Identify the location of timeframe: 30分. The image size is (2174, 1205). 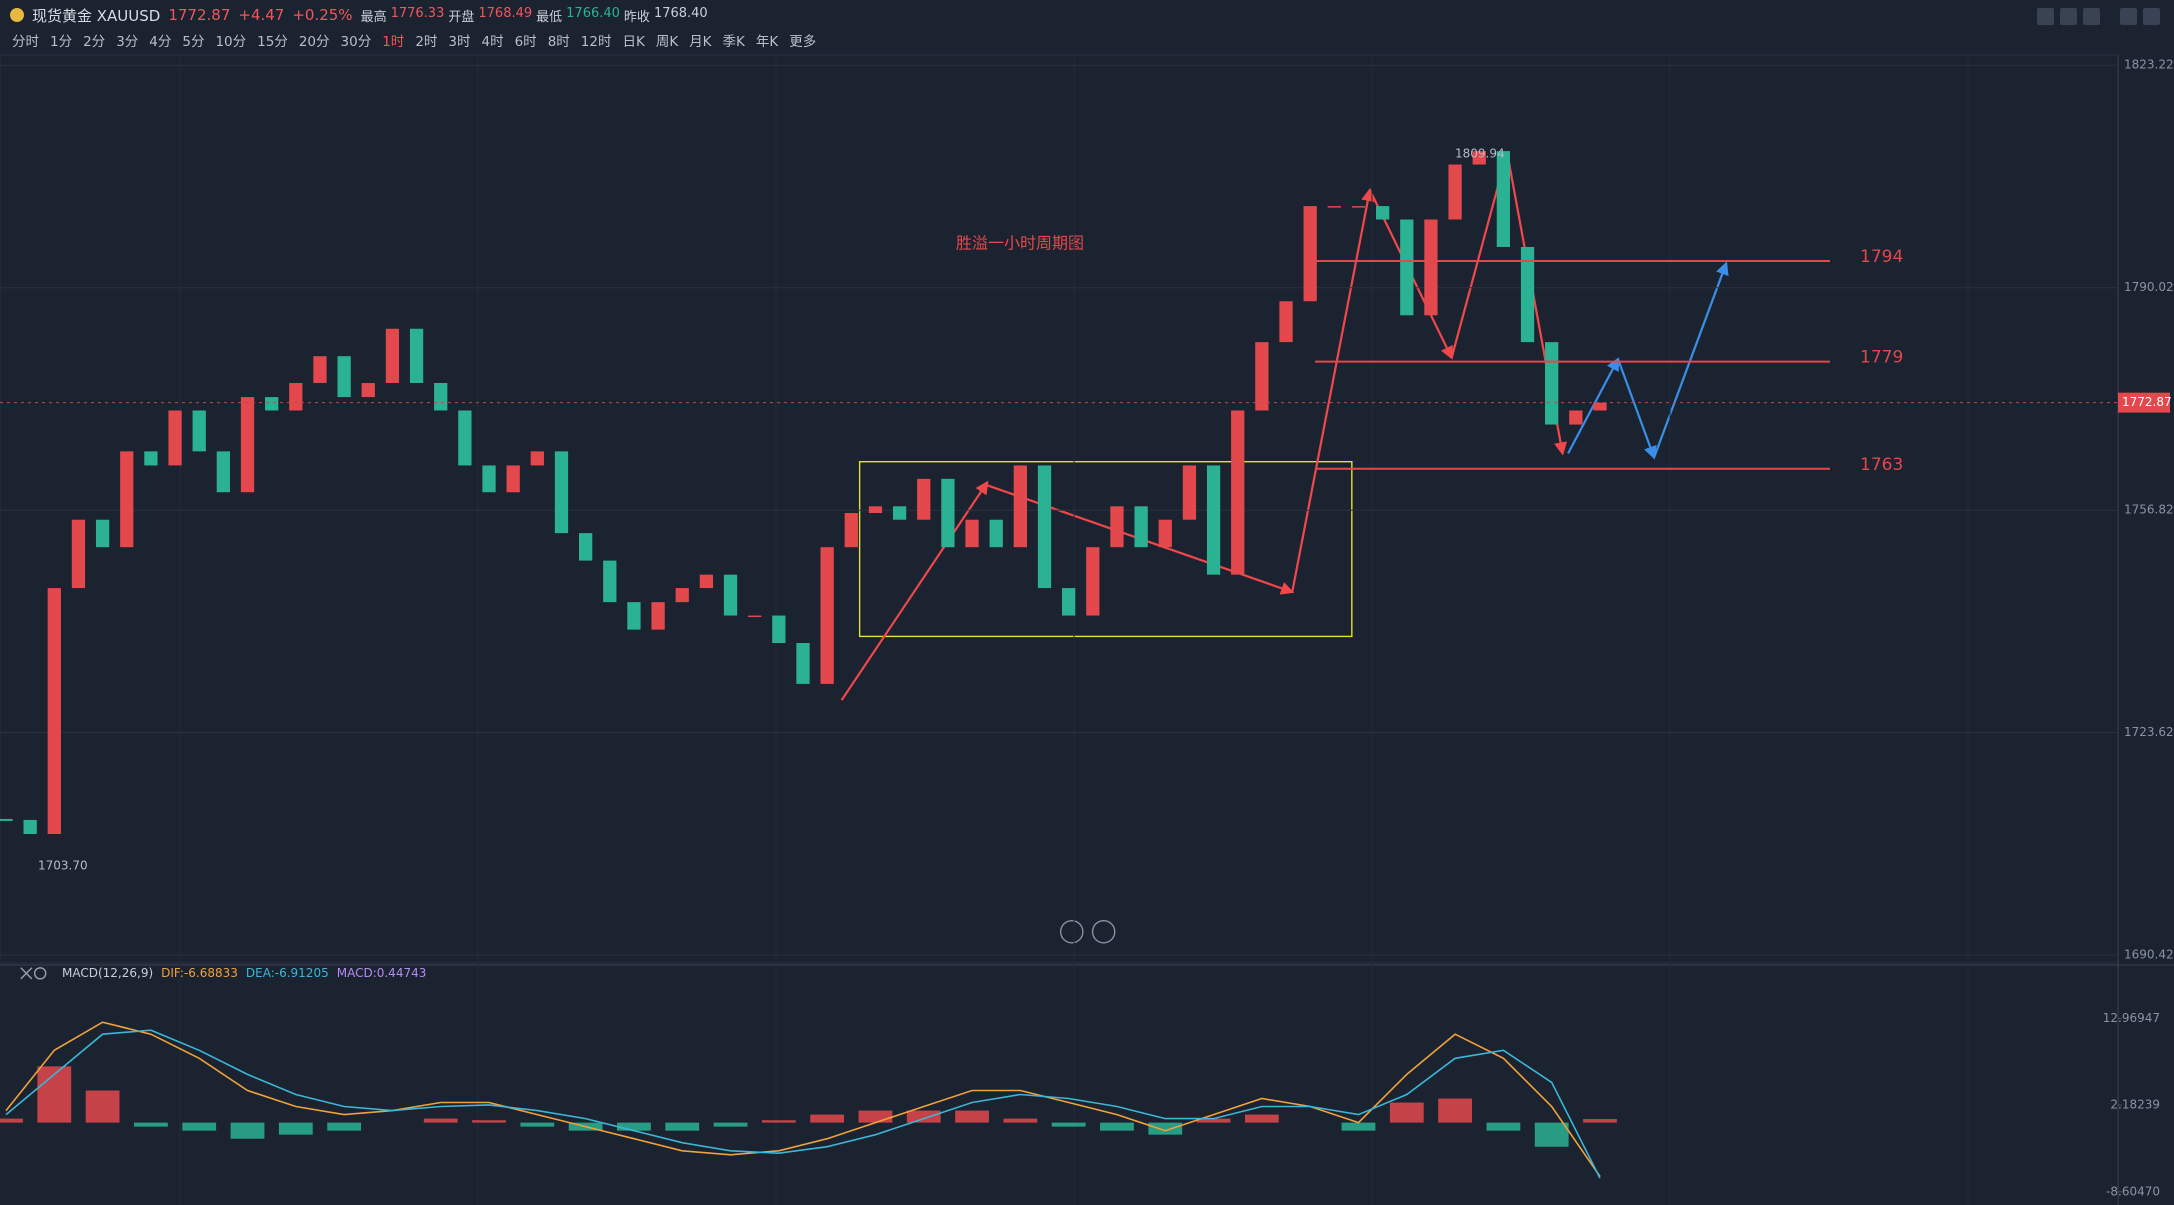
(356, 42).